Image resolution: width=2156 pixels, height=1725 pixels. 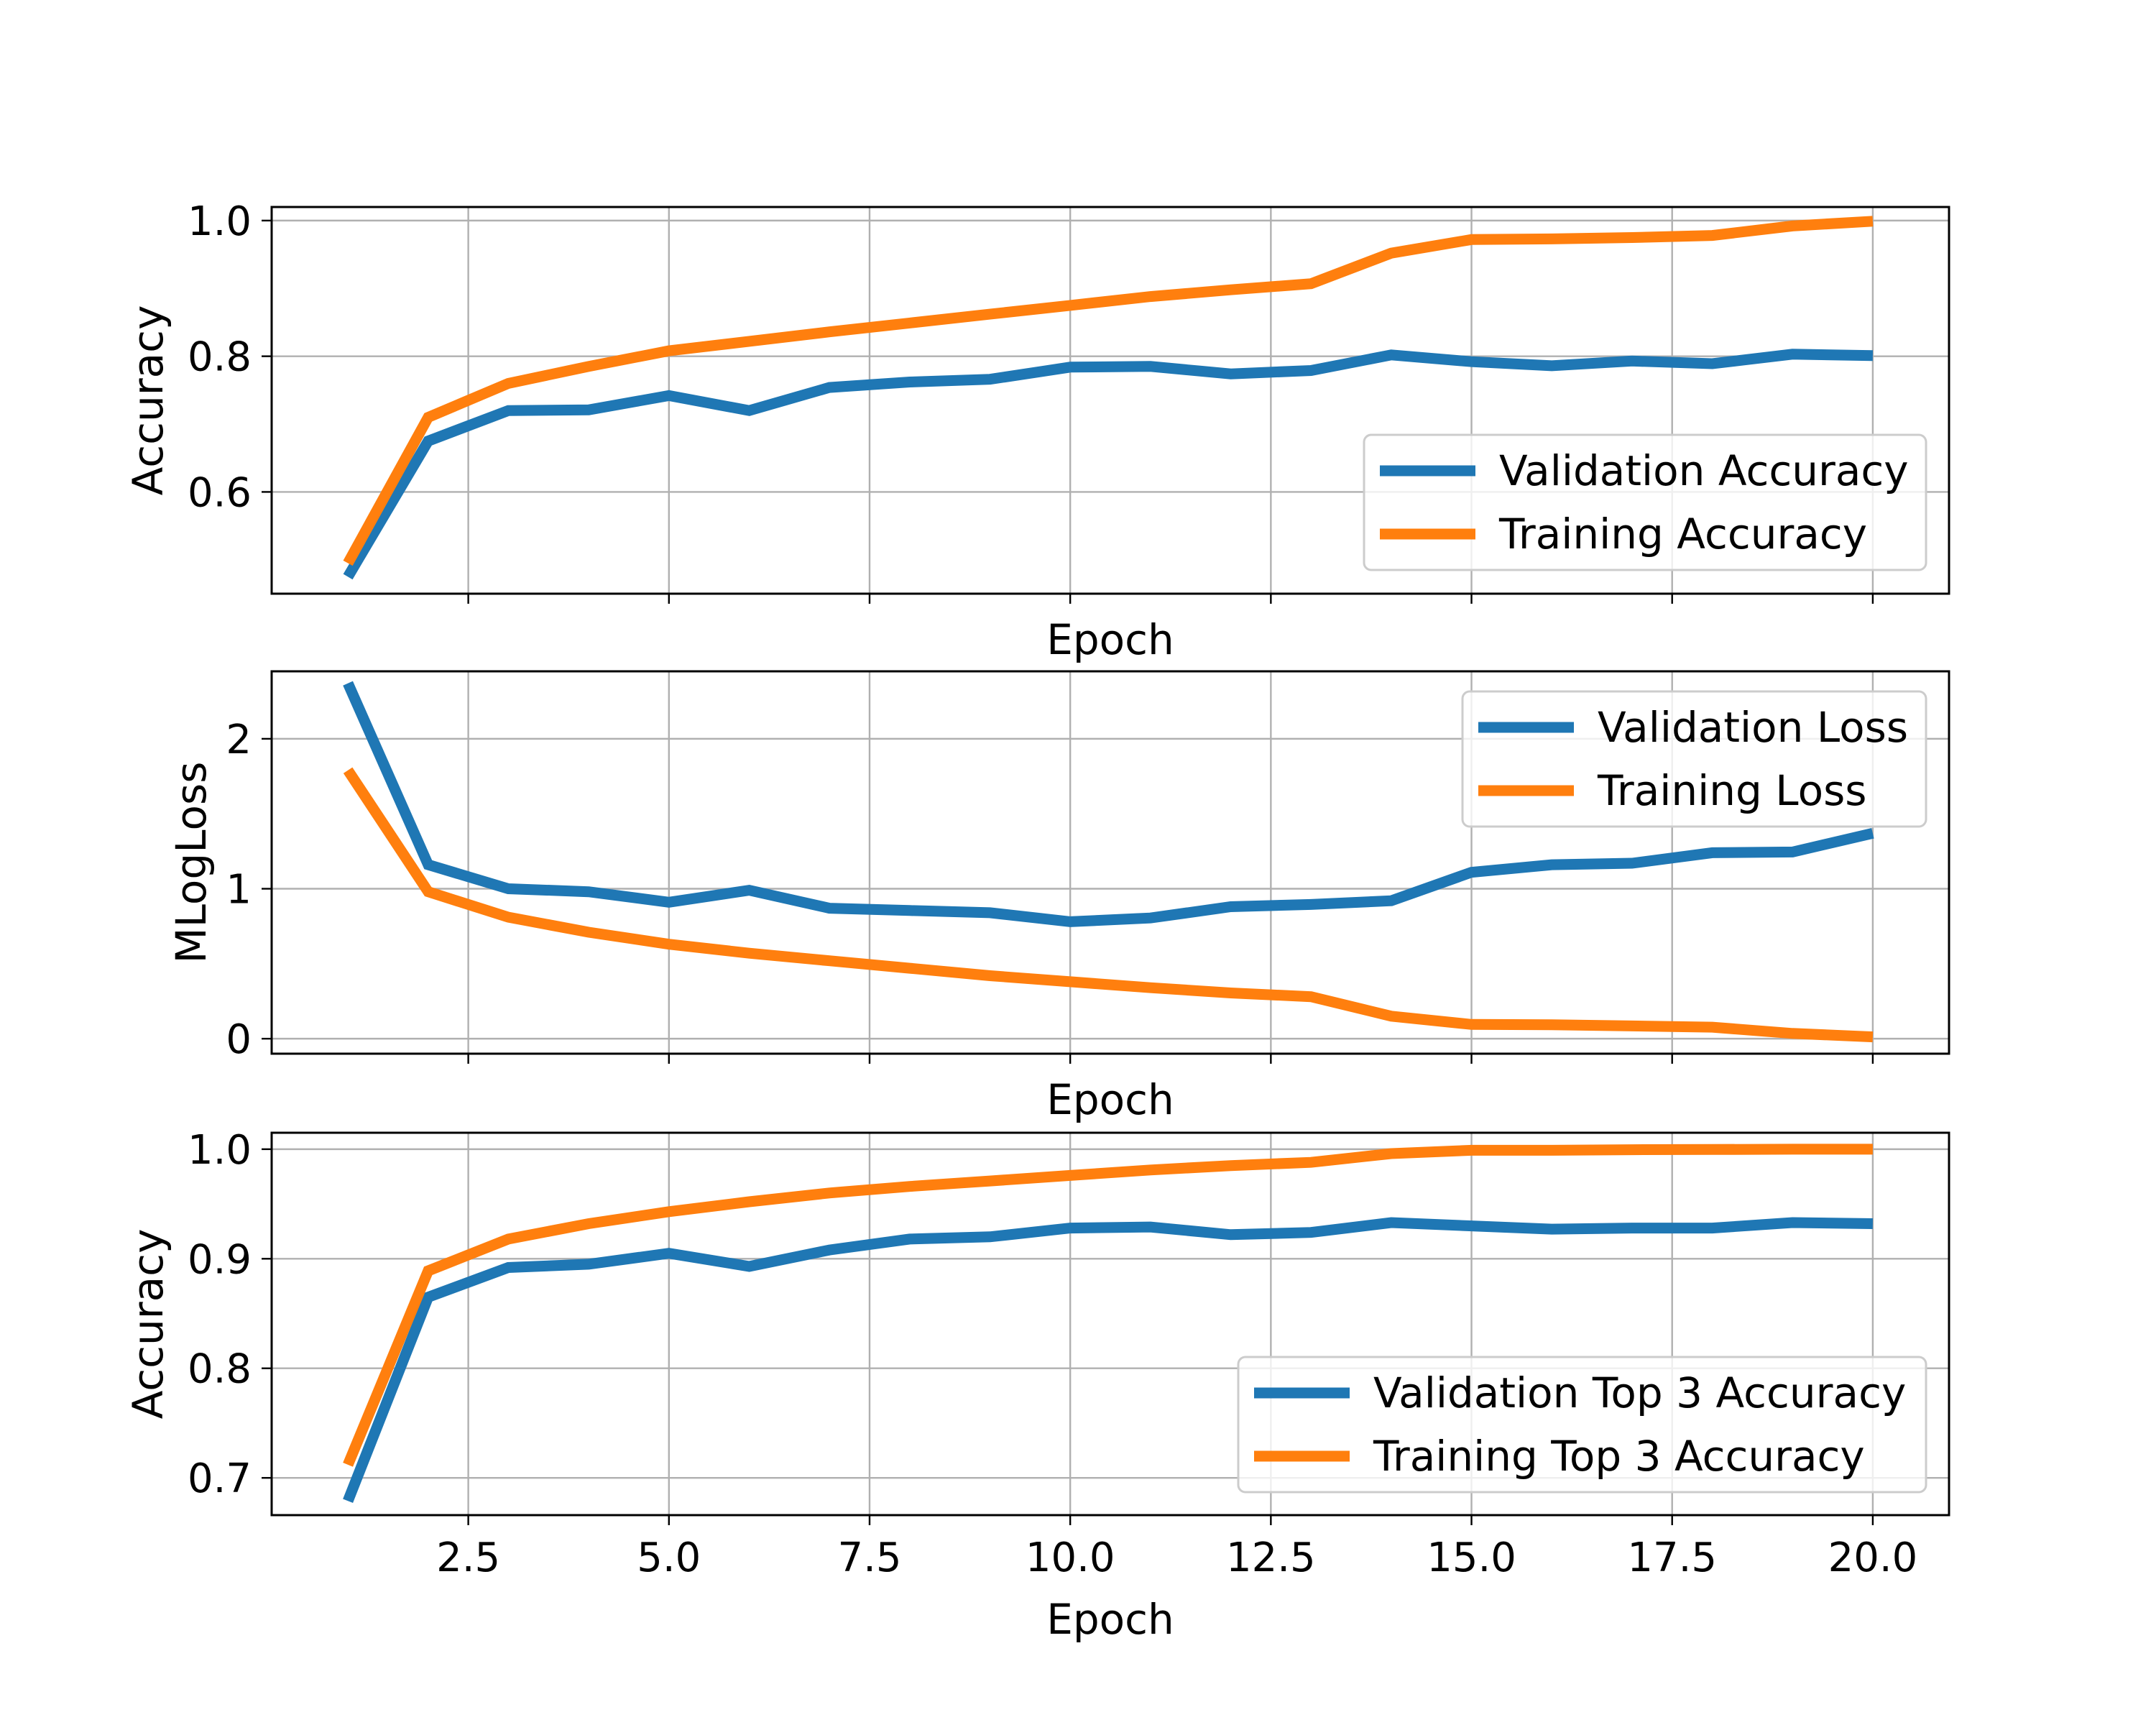 I want to click on y-tick-label: 0.9, so click(x=220, y=1259).